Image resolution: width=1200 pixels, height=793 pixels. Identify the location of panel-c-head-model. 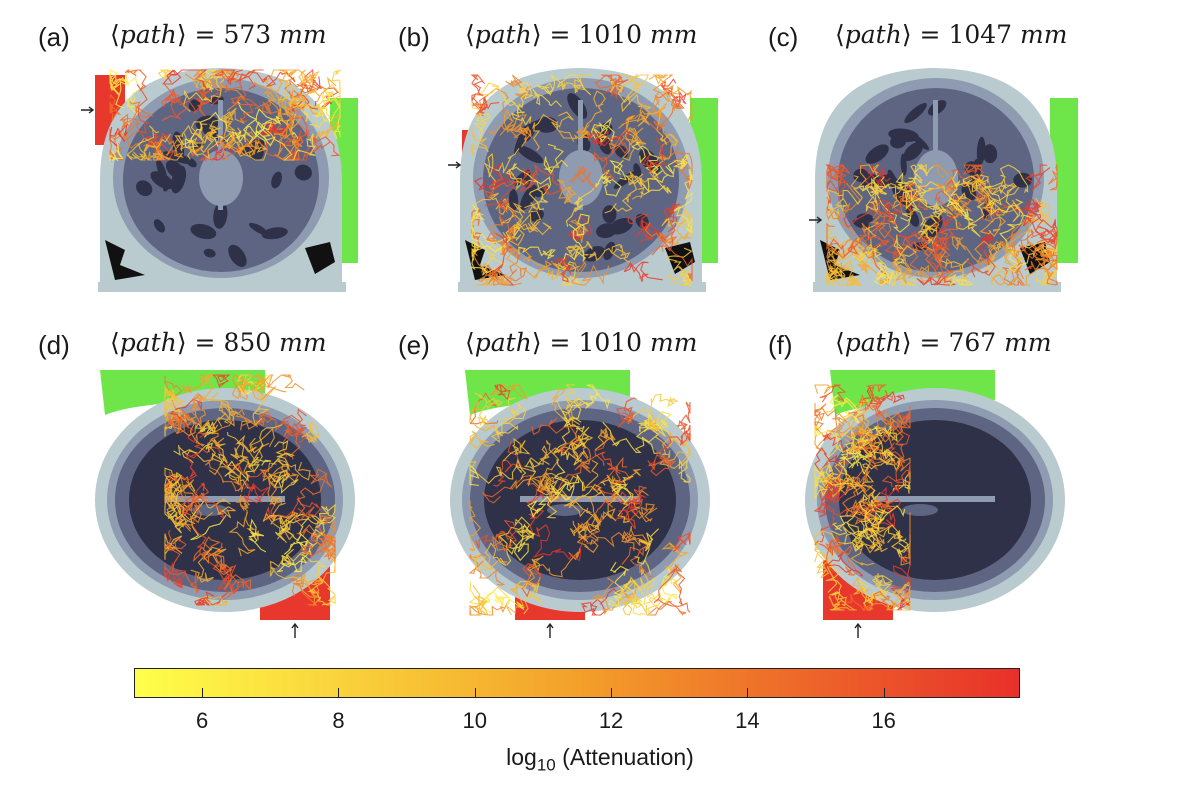
(943, 180).